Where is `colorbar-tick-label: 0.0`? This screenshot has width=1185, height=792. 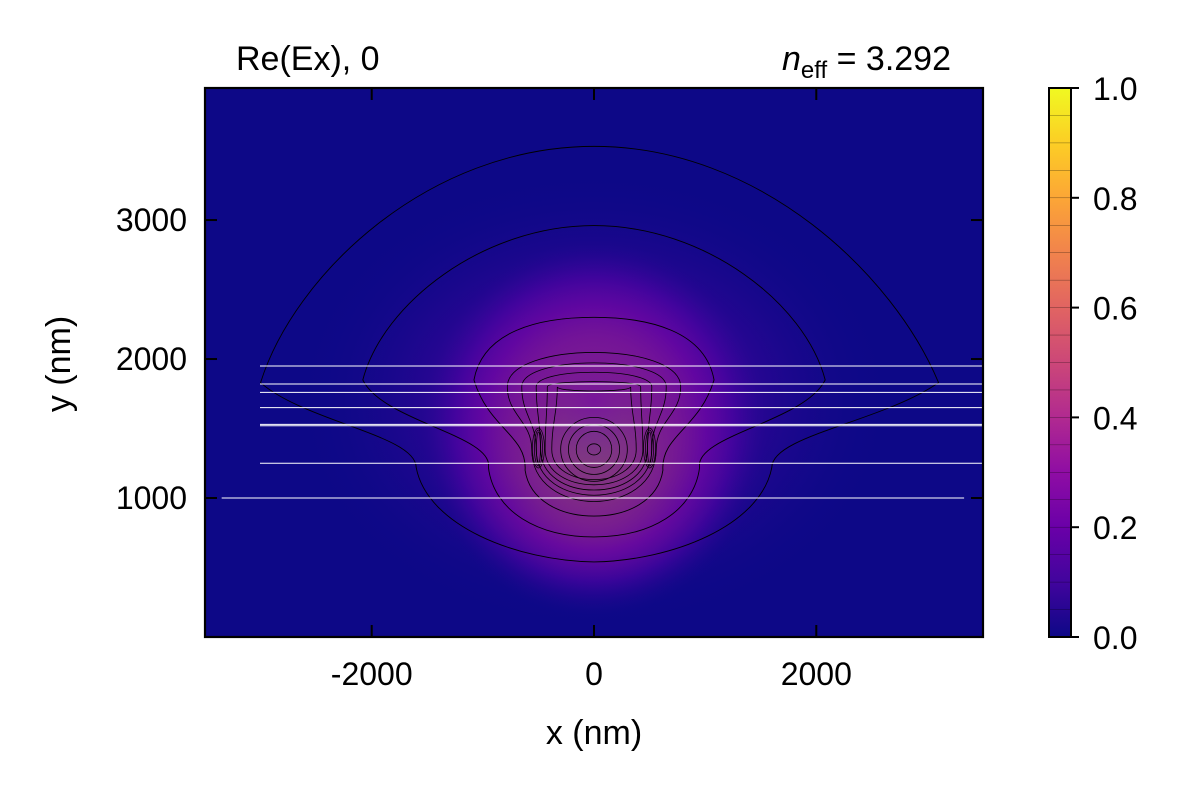 colorbar-tick-label: 0.0 is located at coordinates (1115, 638).